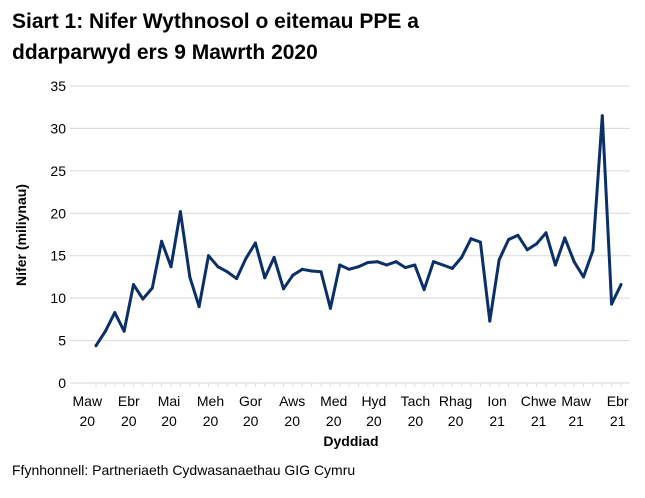 The width and height of the screenshot is (645, 498). Describe the element at coordinates (292, 401) in the screenshot. I see `x-tick-label-month: Aws` at that location.